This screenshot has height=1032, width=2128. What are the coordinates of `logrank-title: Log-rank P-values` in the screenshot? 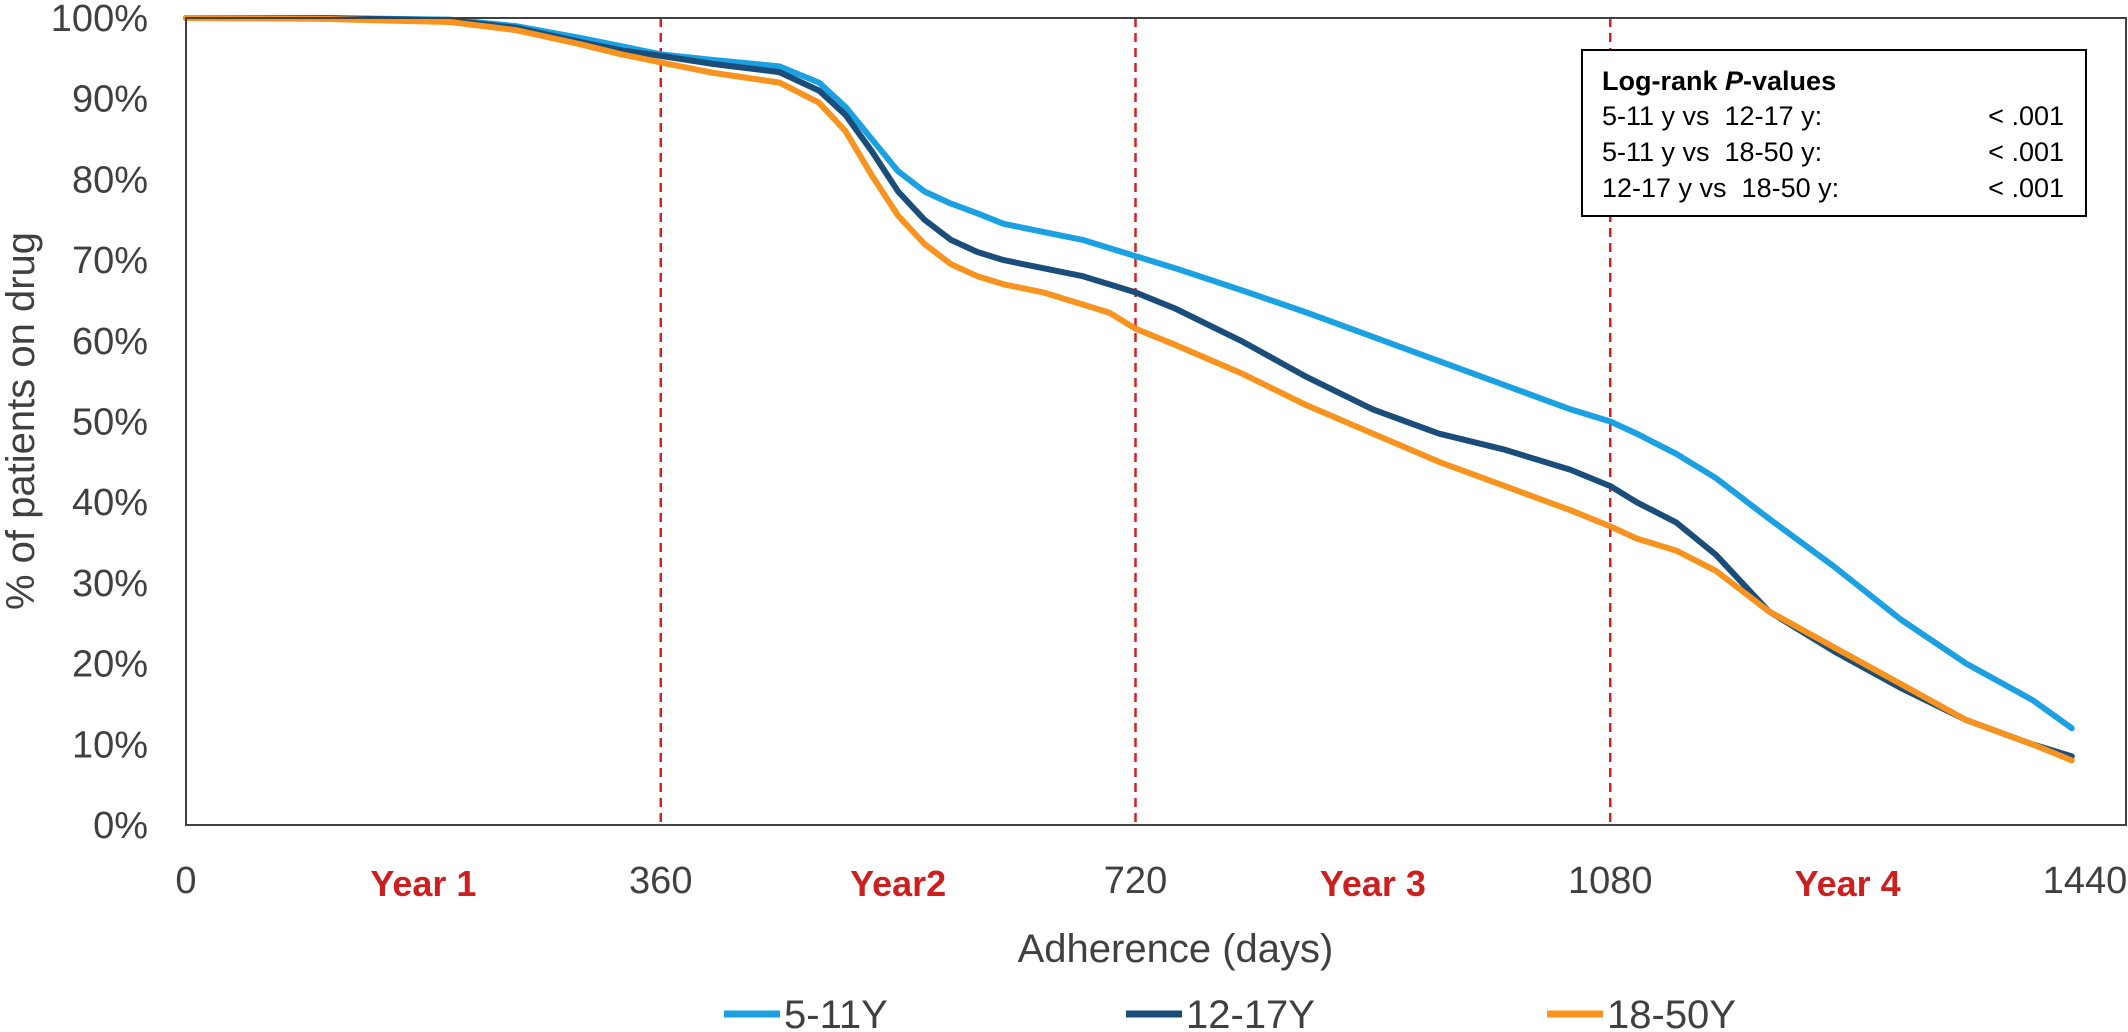 It's located at (1719, 81).